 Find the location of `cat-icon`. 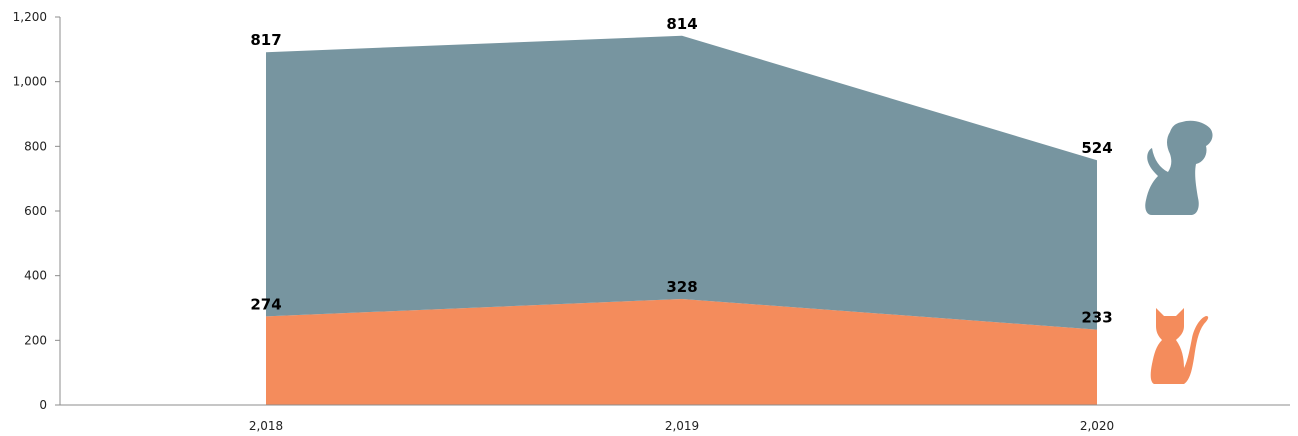

cat-icon is located at coordinates (1179, 346).